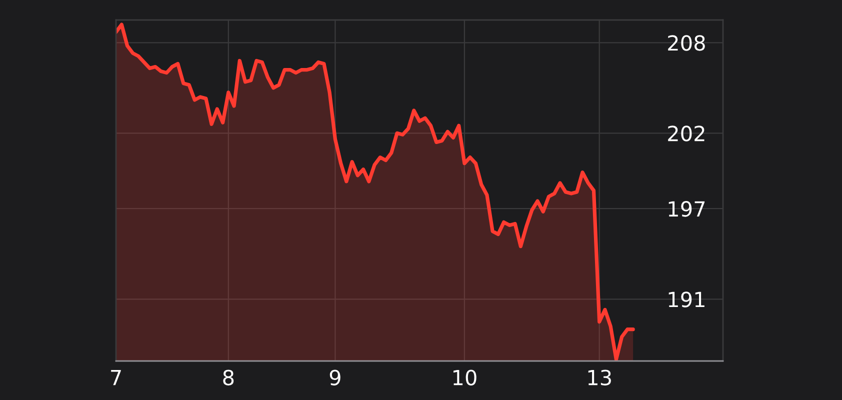  What do you see at coordinates (335, 378) in the screenshot?
I see `x-tick-label: 9` at bounding box center [335, 378].